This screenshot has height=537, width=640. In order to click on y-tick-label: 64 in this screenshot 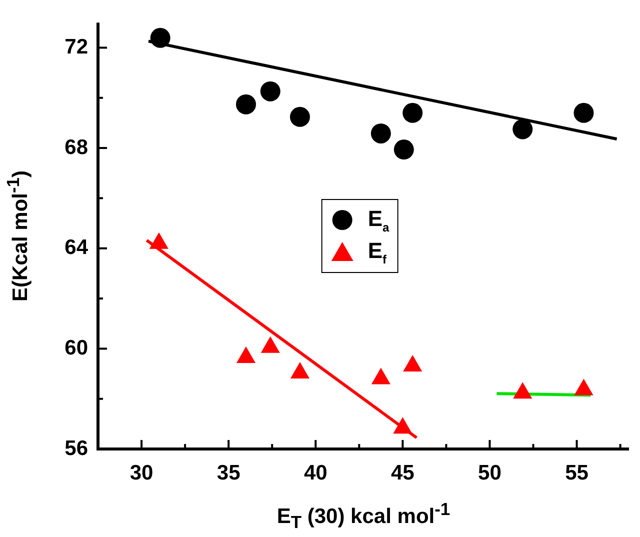, I will do `click(76, 248)`.